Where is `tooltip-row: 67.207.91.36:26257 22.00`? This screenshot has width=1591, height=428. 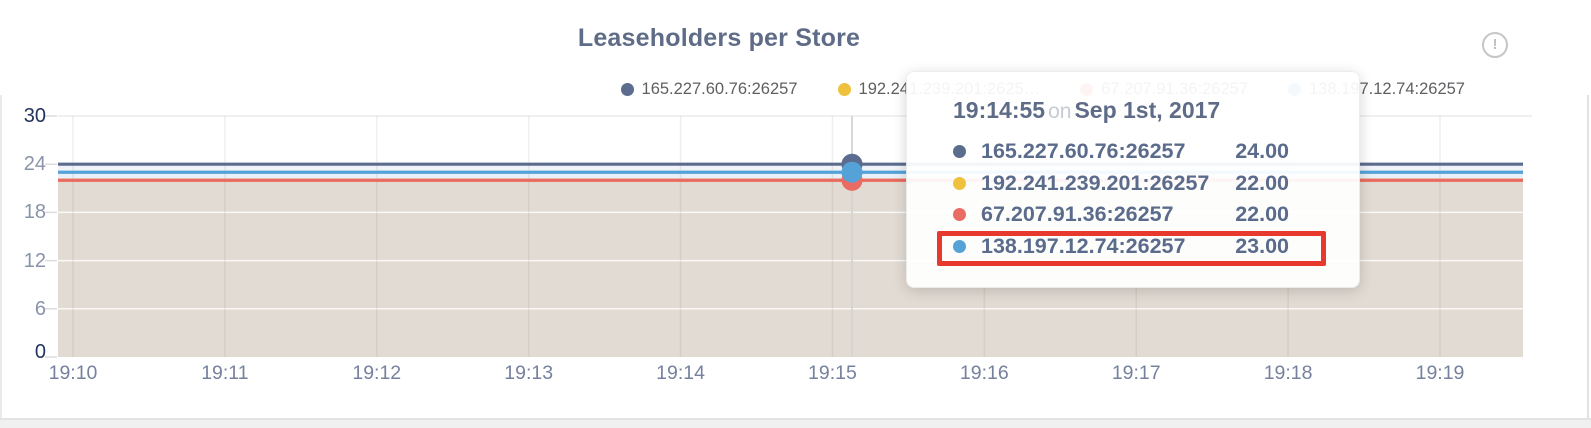
tooltip-row: 67.207.91.36:26257 22.00 is located at coordinates (1133, 215).